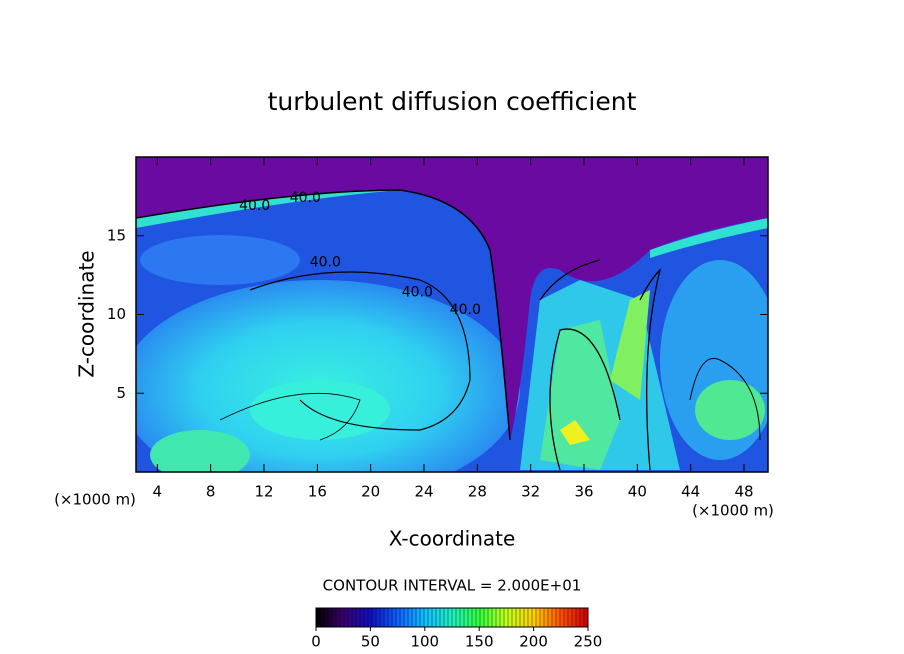 This screenshot has height=654, width=904. I want to click on x-tick-label: 12, so click(263, 492).